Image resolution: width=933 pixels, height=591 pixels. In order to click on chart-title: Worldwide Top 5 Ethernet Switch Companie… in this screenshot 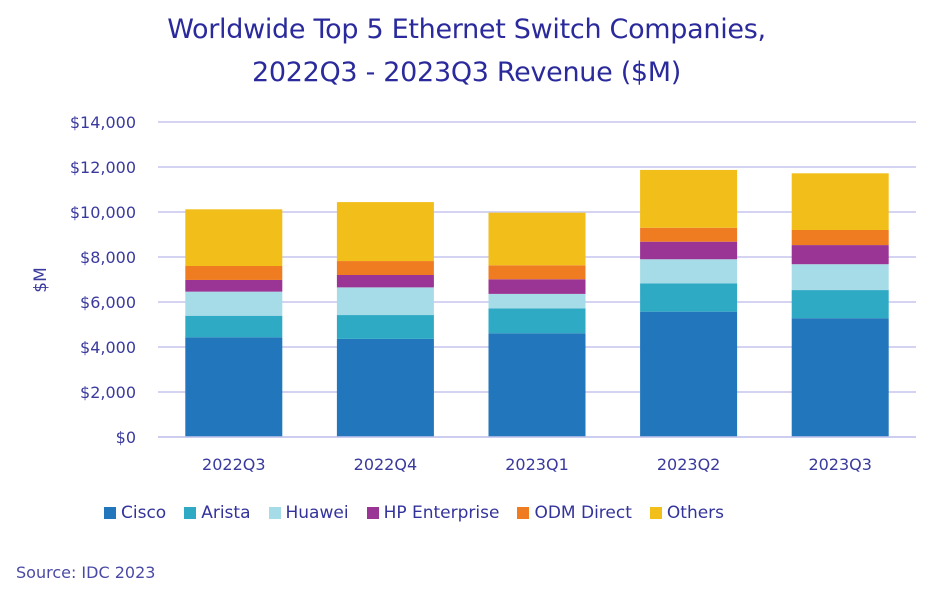, I will do `click(466, 29)`.